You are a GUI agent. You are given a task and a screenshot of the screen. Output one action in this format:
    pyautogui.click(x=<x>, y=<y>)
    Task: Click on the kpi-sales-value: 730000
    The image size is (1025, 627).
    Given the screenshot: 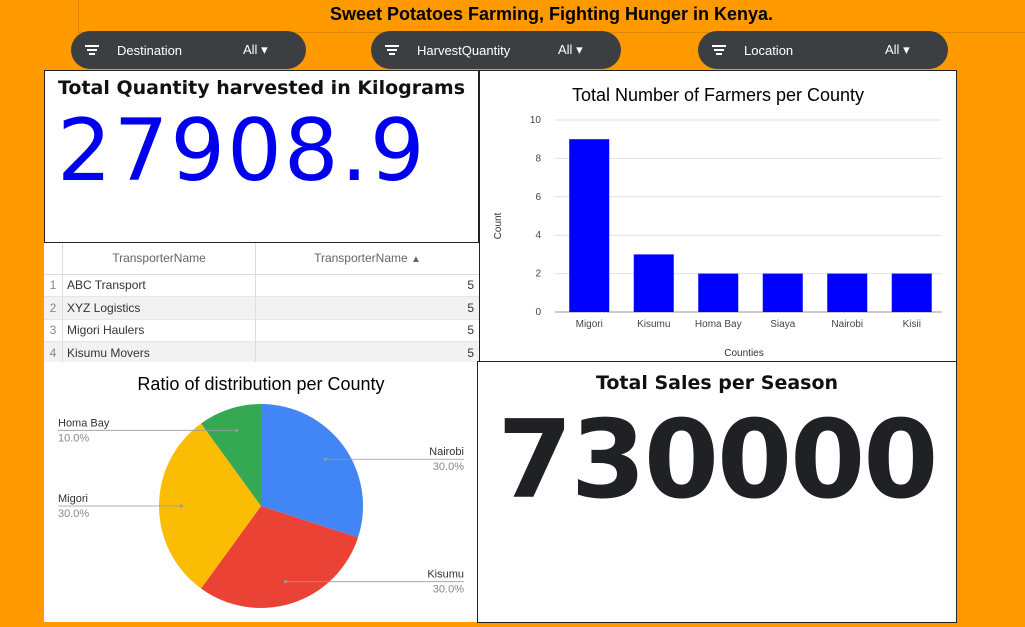 What is the action you would take?
    pyautogui.click(x=718, y=460)
    